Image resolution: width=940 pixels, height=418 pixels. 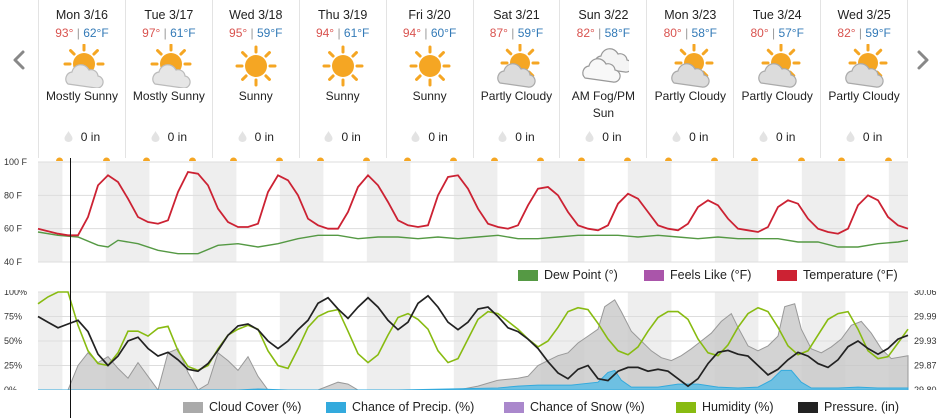 I want to click on day-date: Mon 3/23, so click(x=690, y=15).